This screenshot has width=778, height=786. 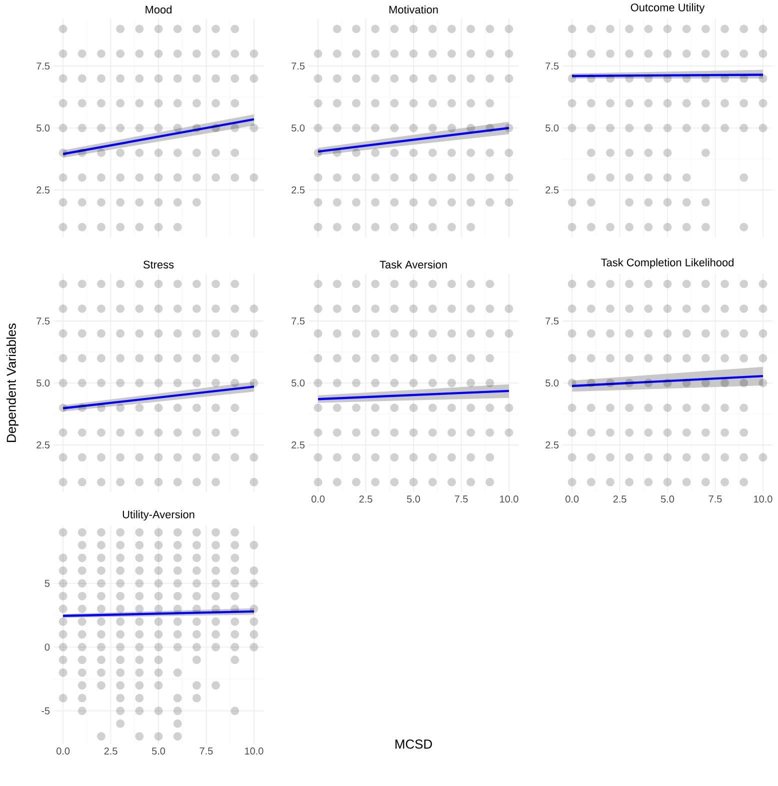 I want to click on chart-title: Outcome Utility, so click(x=667, y=8).